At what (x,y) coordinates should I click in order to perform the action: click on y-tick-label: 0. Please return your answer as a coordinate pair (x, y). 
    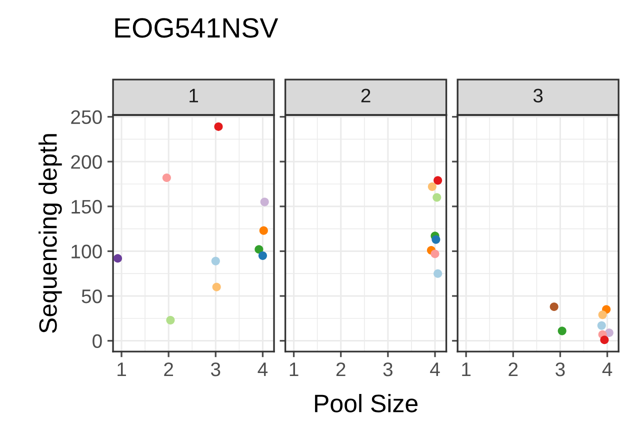
    Looking at the image, I should click on (97, 341).